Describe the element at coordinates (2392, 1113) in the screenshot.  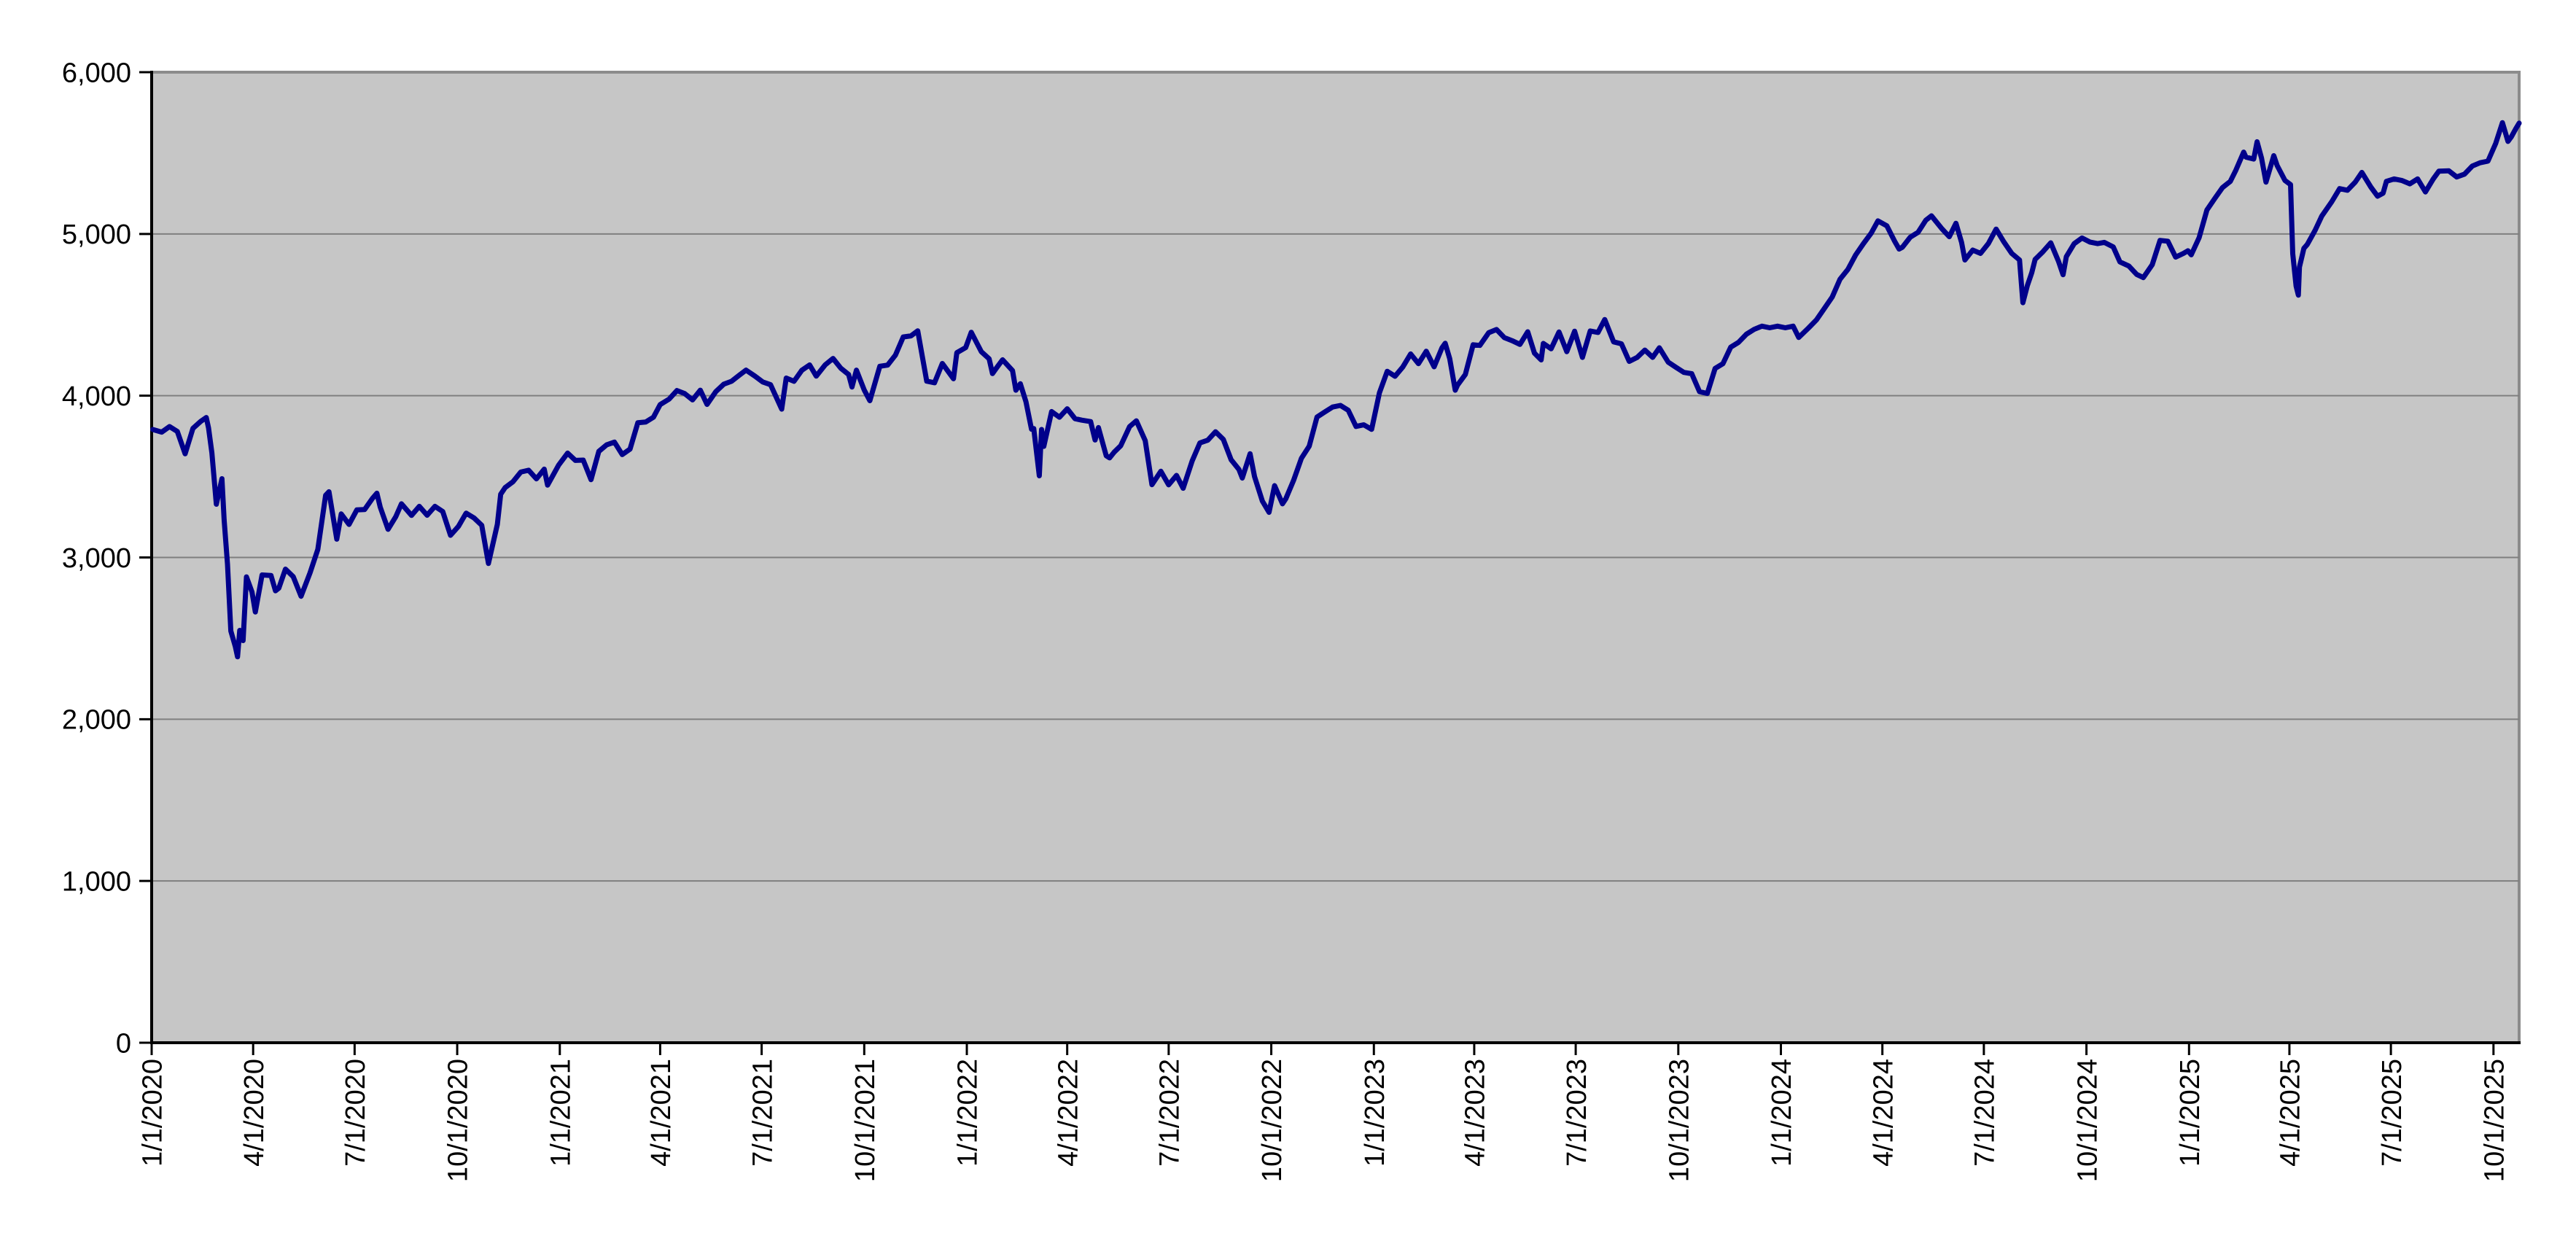
I see `x-axis-label: 7/1/2025` at that location.